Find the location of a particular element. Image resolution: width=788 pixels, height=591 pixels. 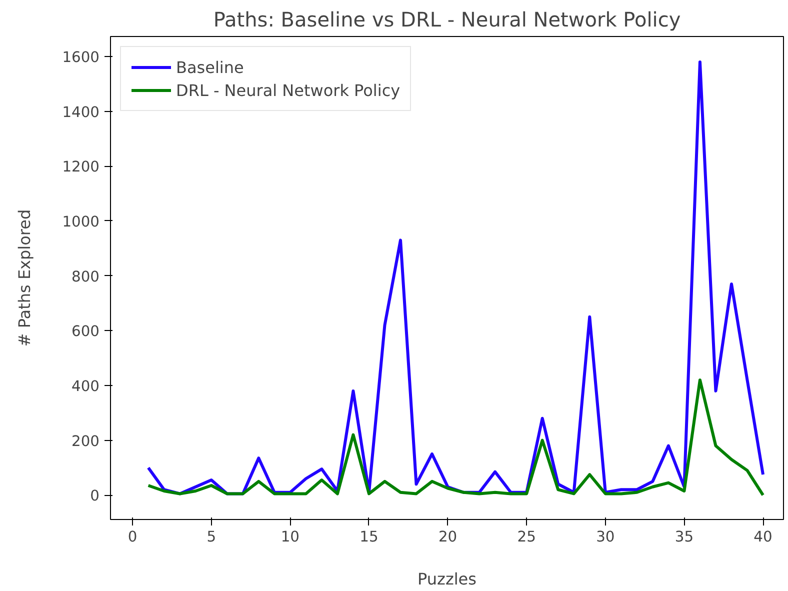

y-tick-label: 0 is located at coordinates (95, 496).